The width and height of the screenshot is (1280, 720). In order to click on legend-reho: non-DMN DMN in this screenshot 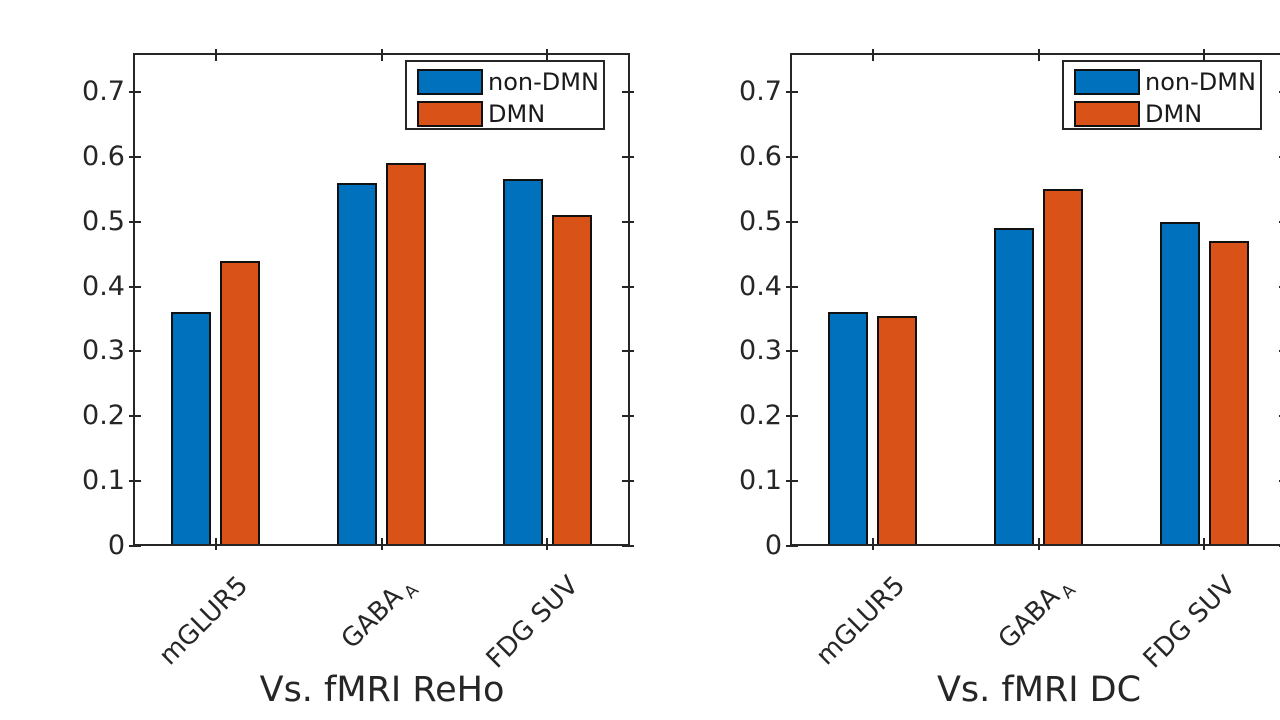, I will do `click(505, 95)`.